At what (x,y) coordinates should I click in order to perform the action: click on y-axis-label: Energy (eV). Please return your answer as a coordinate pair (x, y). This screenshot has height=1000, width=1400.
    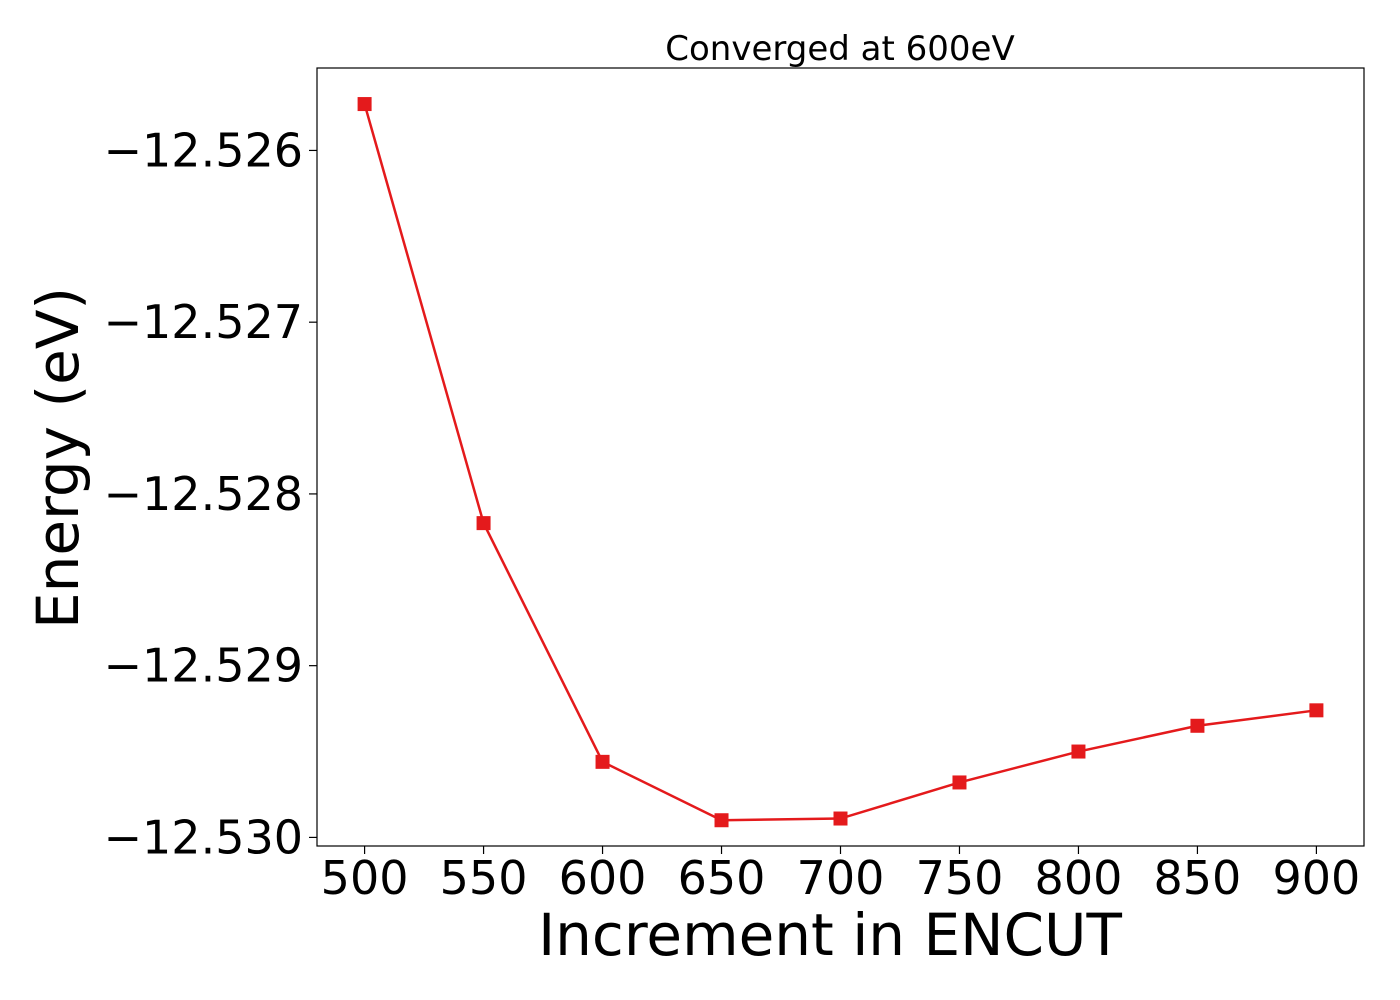
    Looking at the image, I should click on (58, 458).